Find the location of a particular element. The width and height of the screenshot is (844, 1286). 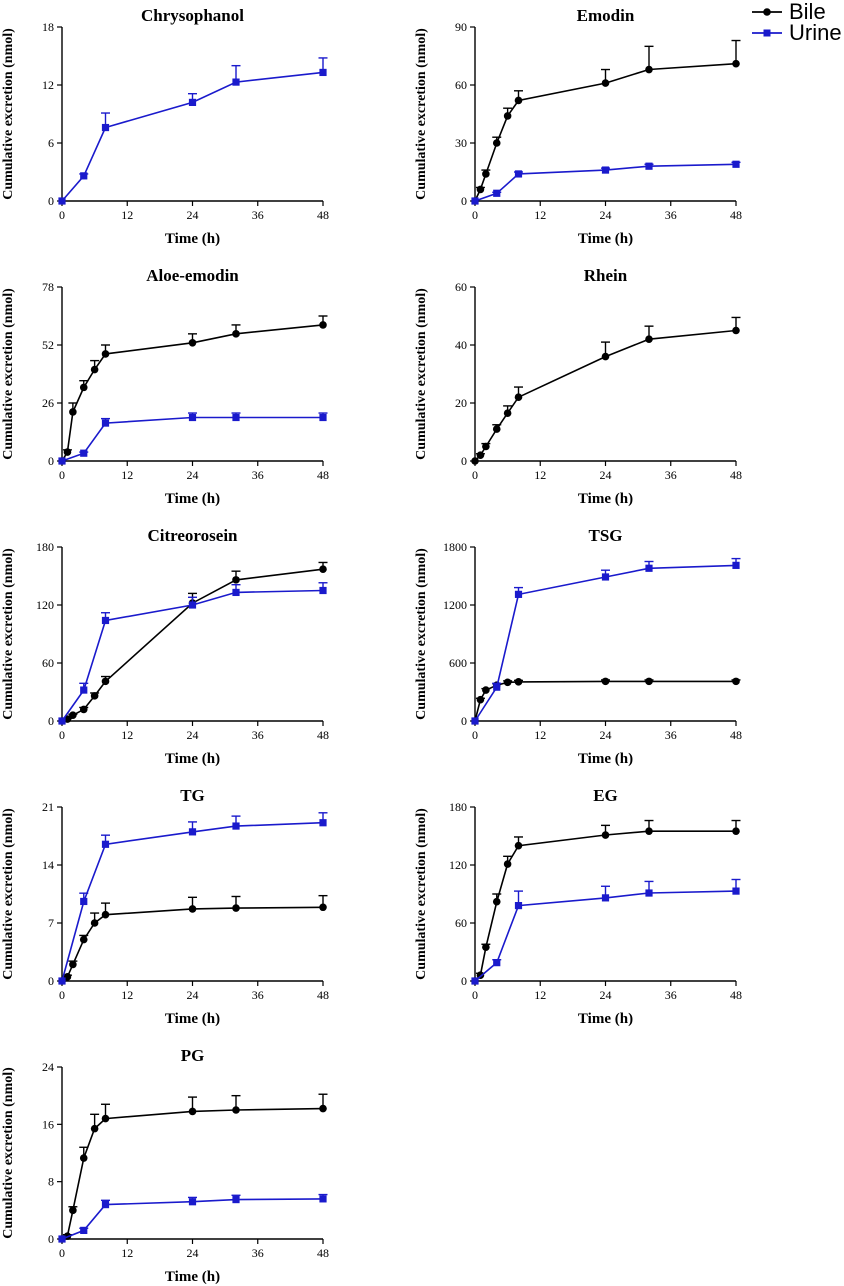

tsg-xtick-label: 36 is located at coordinates (671, 735).